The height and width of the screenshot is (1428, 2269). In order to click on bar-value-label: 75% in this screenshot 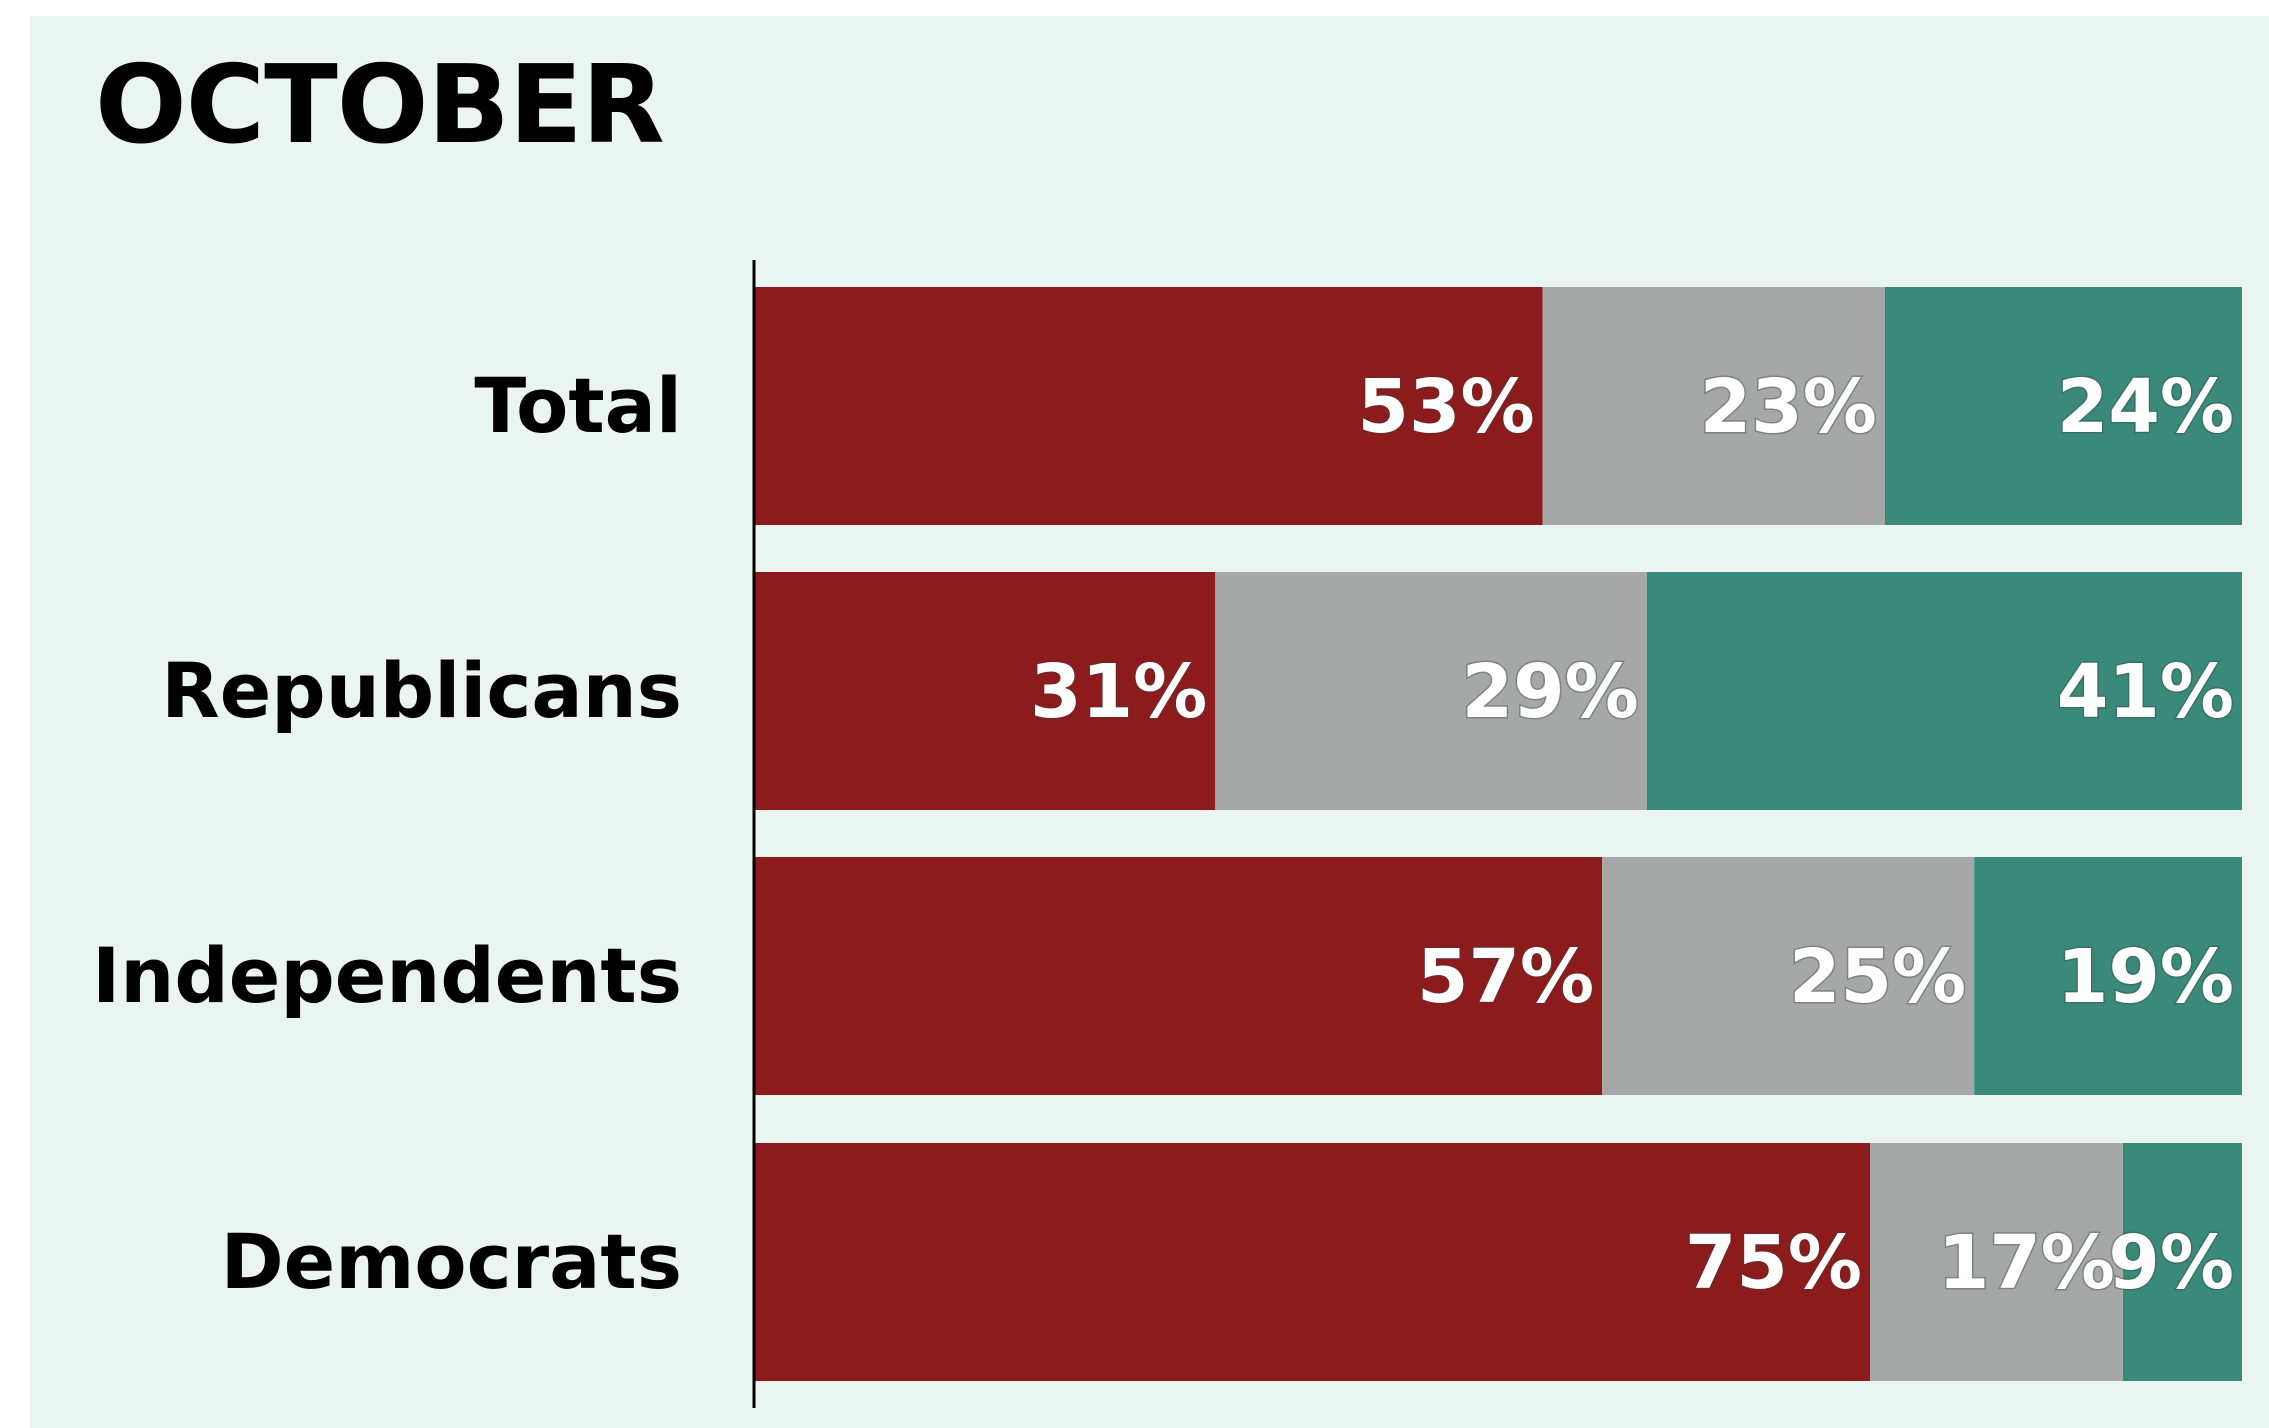, I will do `click(1773, 1263)`.